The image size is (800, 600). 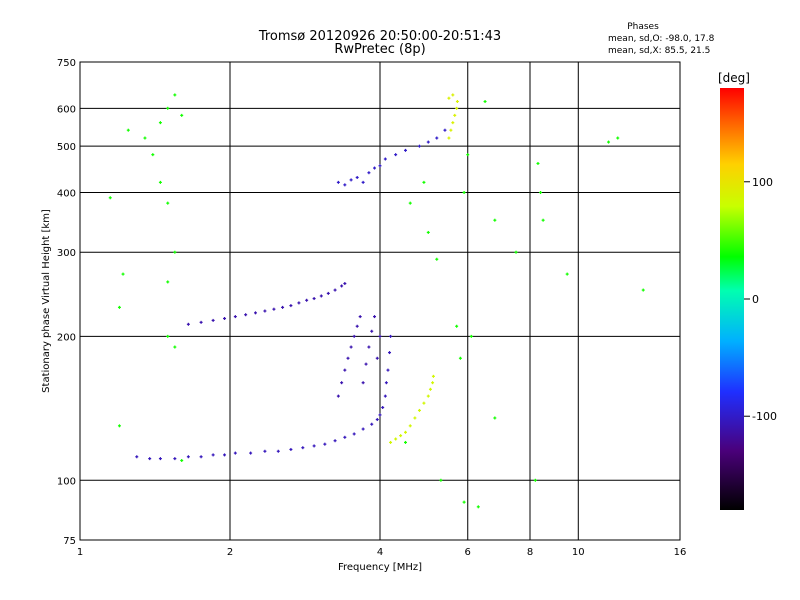 What do you see at coordinates (379, 49) in the screenshot?
I see `chart-subtitle: RwPretec (8p)` at bounding box center [379, 49].